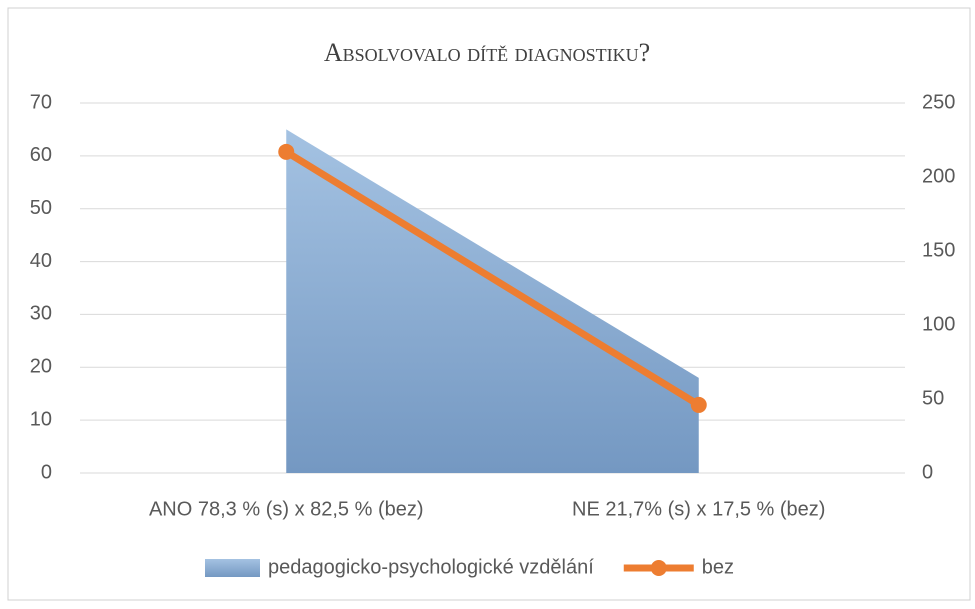 This screenshot has height=609, width=975. I want to click on y2-tick-label: 100, so click(938, 324).